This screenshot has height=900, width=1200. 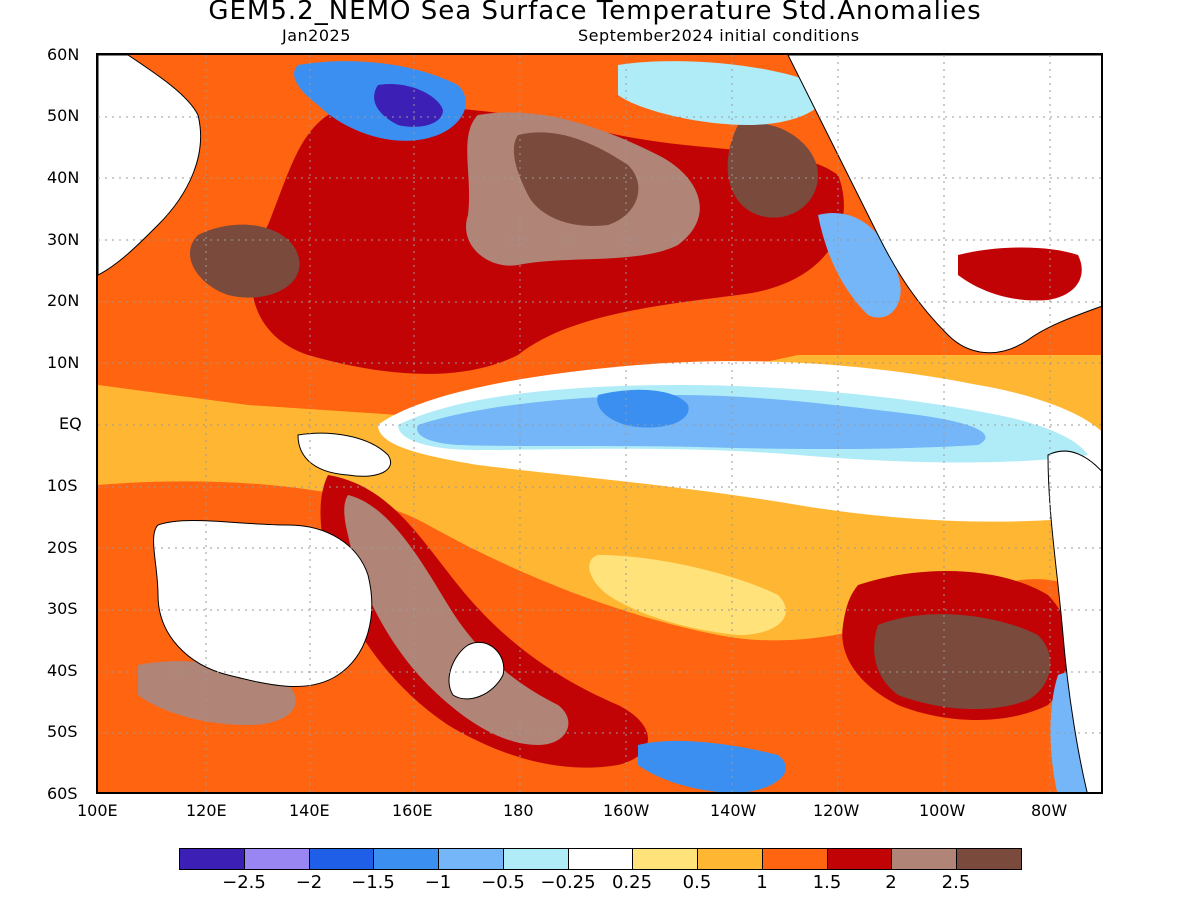 I want to click on colorbar-label: 0.5, so click(x=697, y=882).